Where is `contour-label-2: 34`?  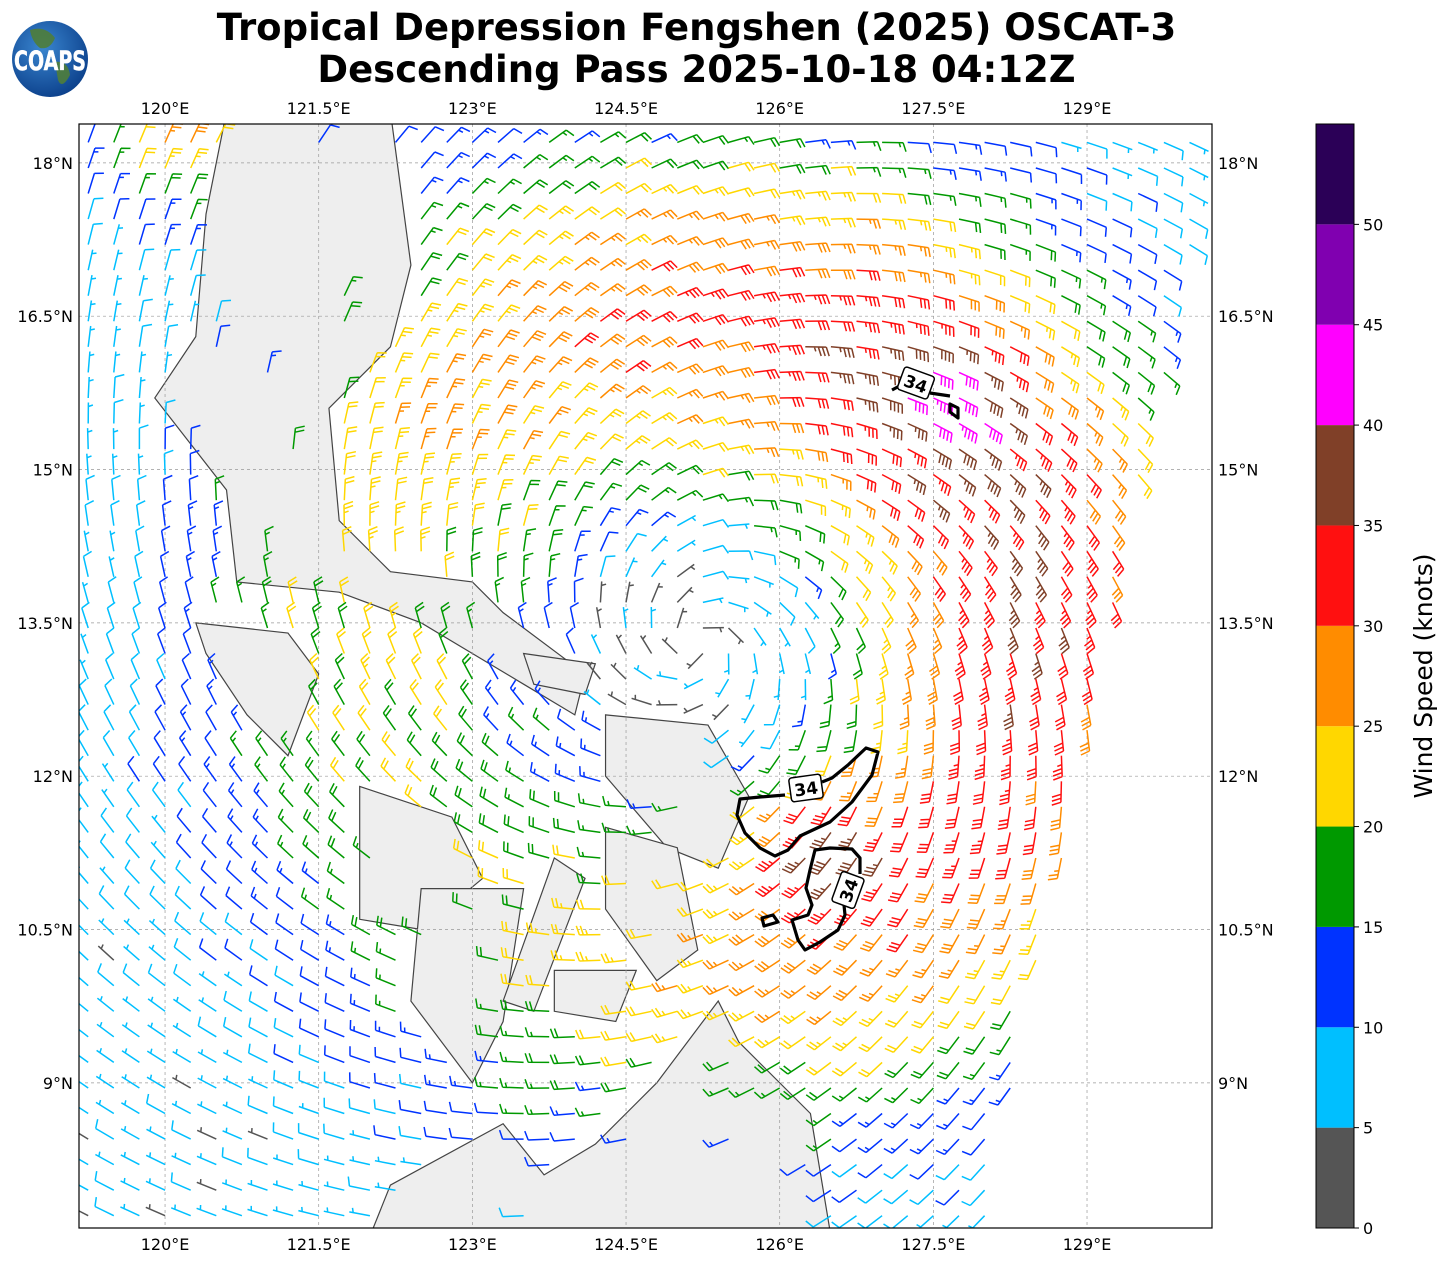 contour-label-2: 34 is located at coordinates (848, 890).